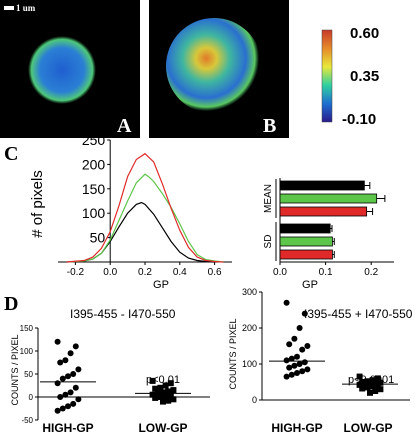 This screenshot has width=415, height=440. I want to click on scatter-difference-axes: -50 0 50 100 150, so click(115, 374).